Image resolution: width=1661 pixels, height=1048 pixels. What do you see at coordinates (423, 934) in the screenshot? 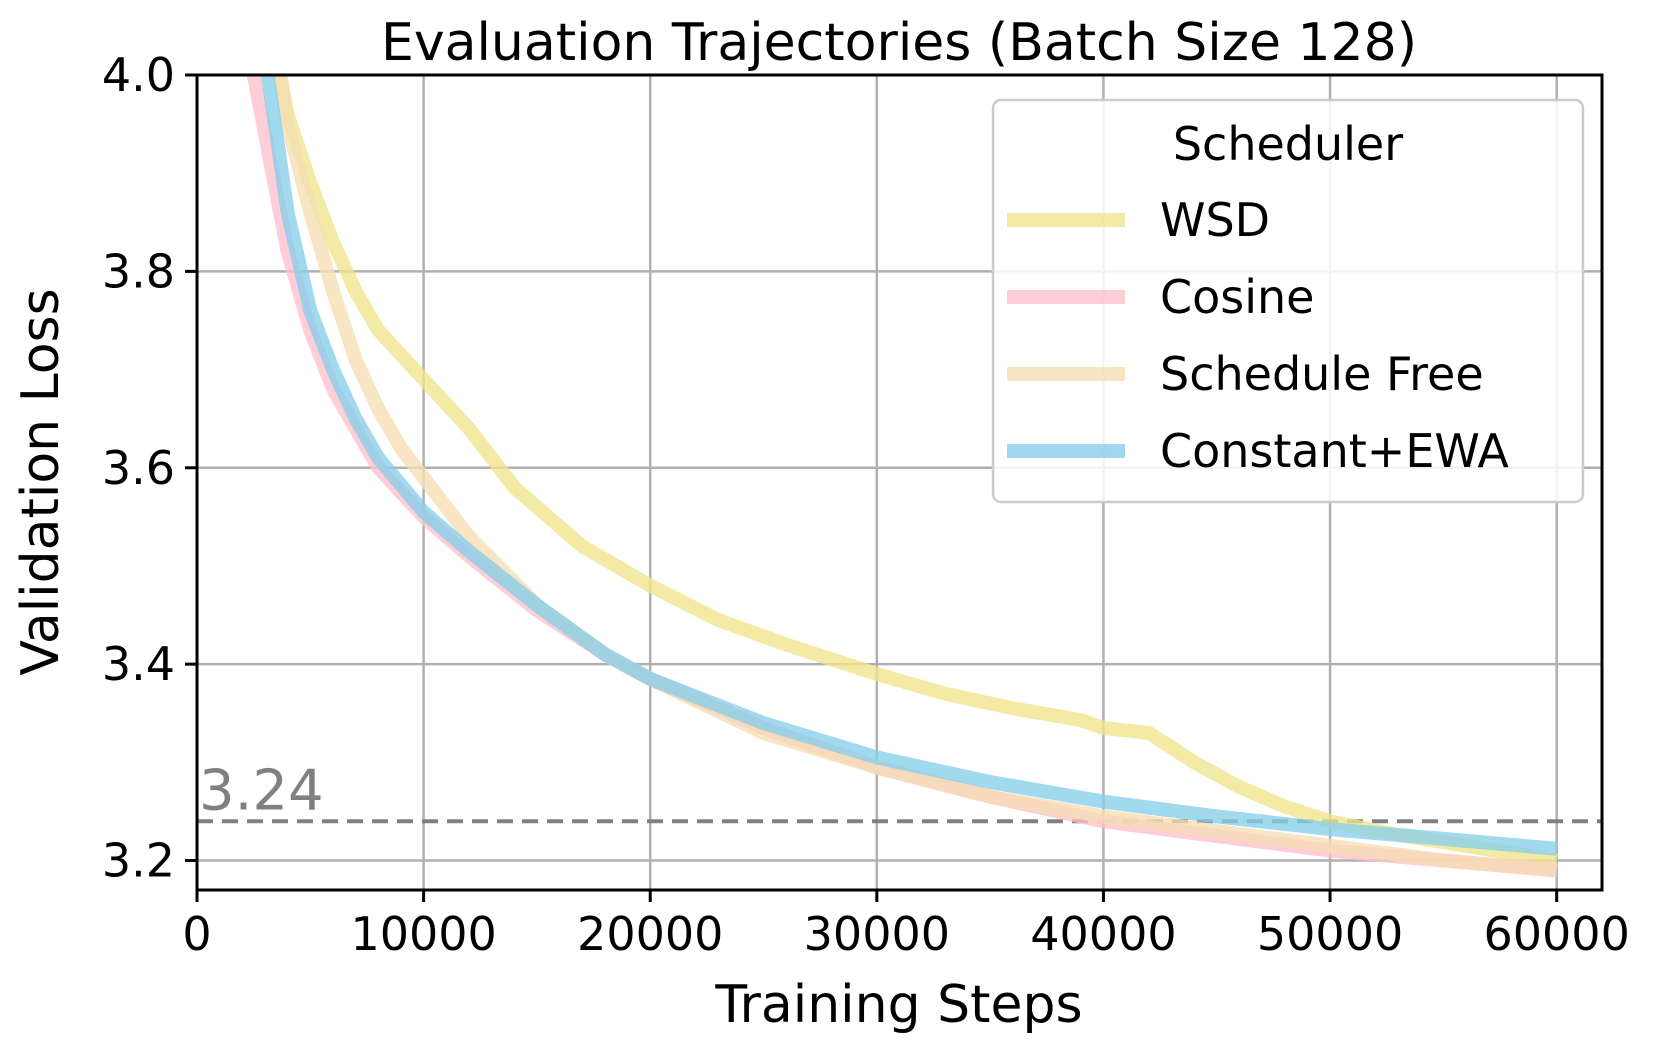
I see `x-tick-label: 10000` at bounding box center [423, 934].